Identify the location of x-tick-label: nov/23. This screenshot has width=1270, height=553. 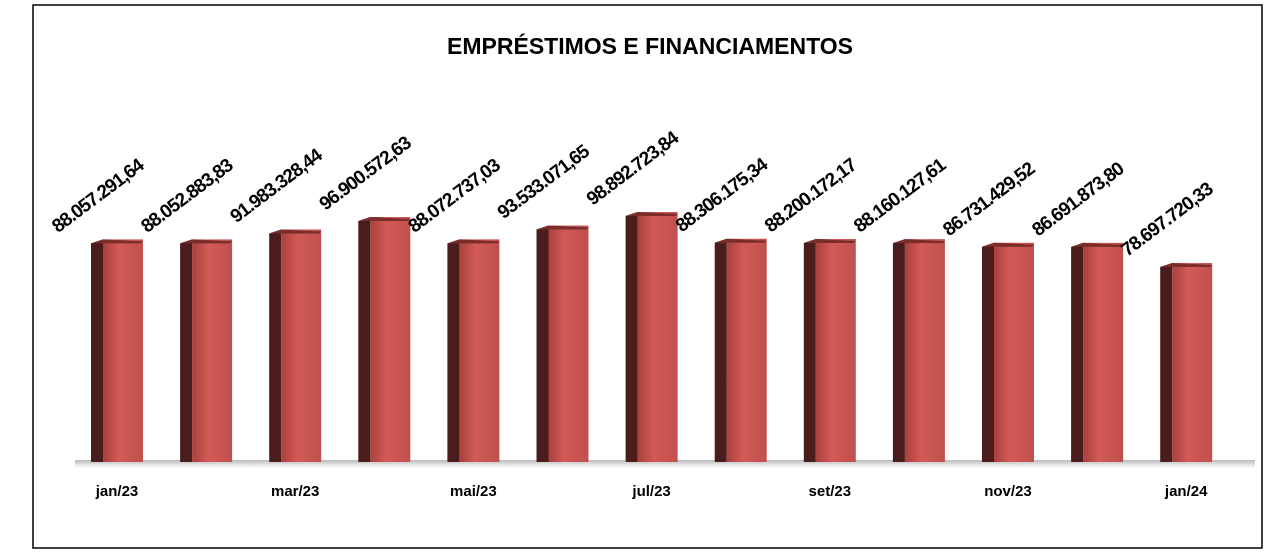
(1008, 491).